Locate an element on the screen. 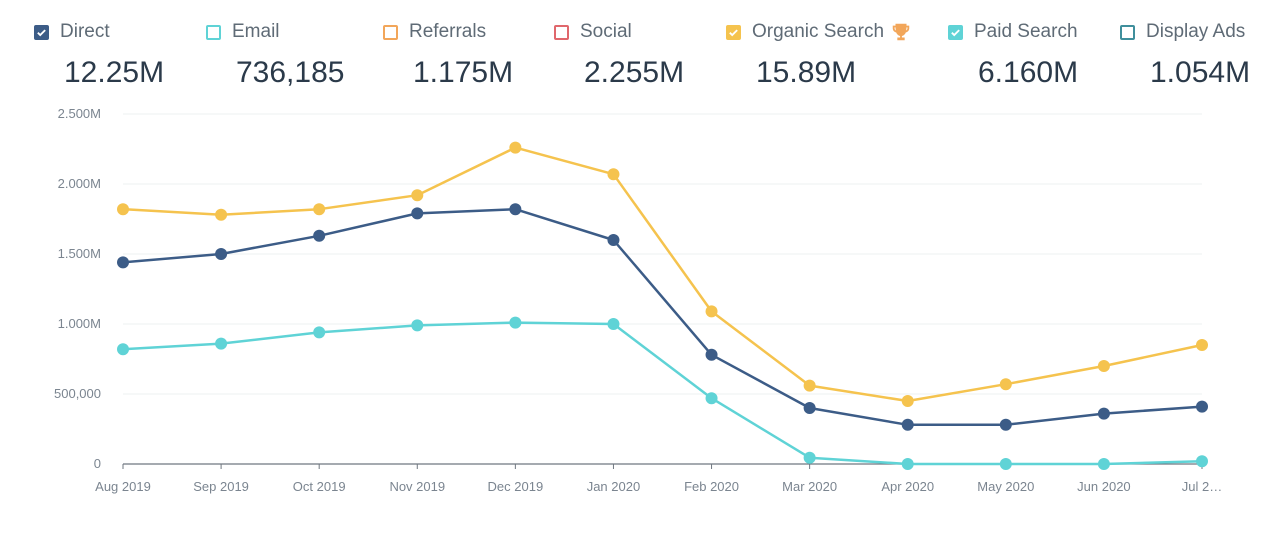 The width and height of the screenshot is (1277, 560). y-tick-label: 1.000M is located at coordinates (79, 323).